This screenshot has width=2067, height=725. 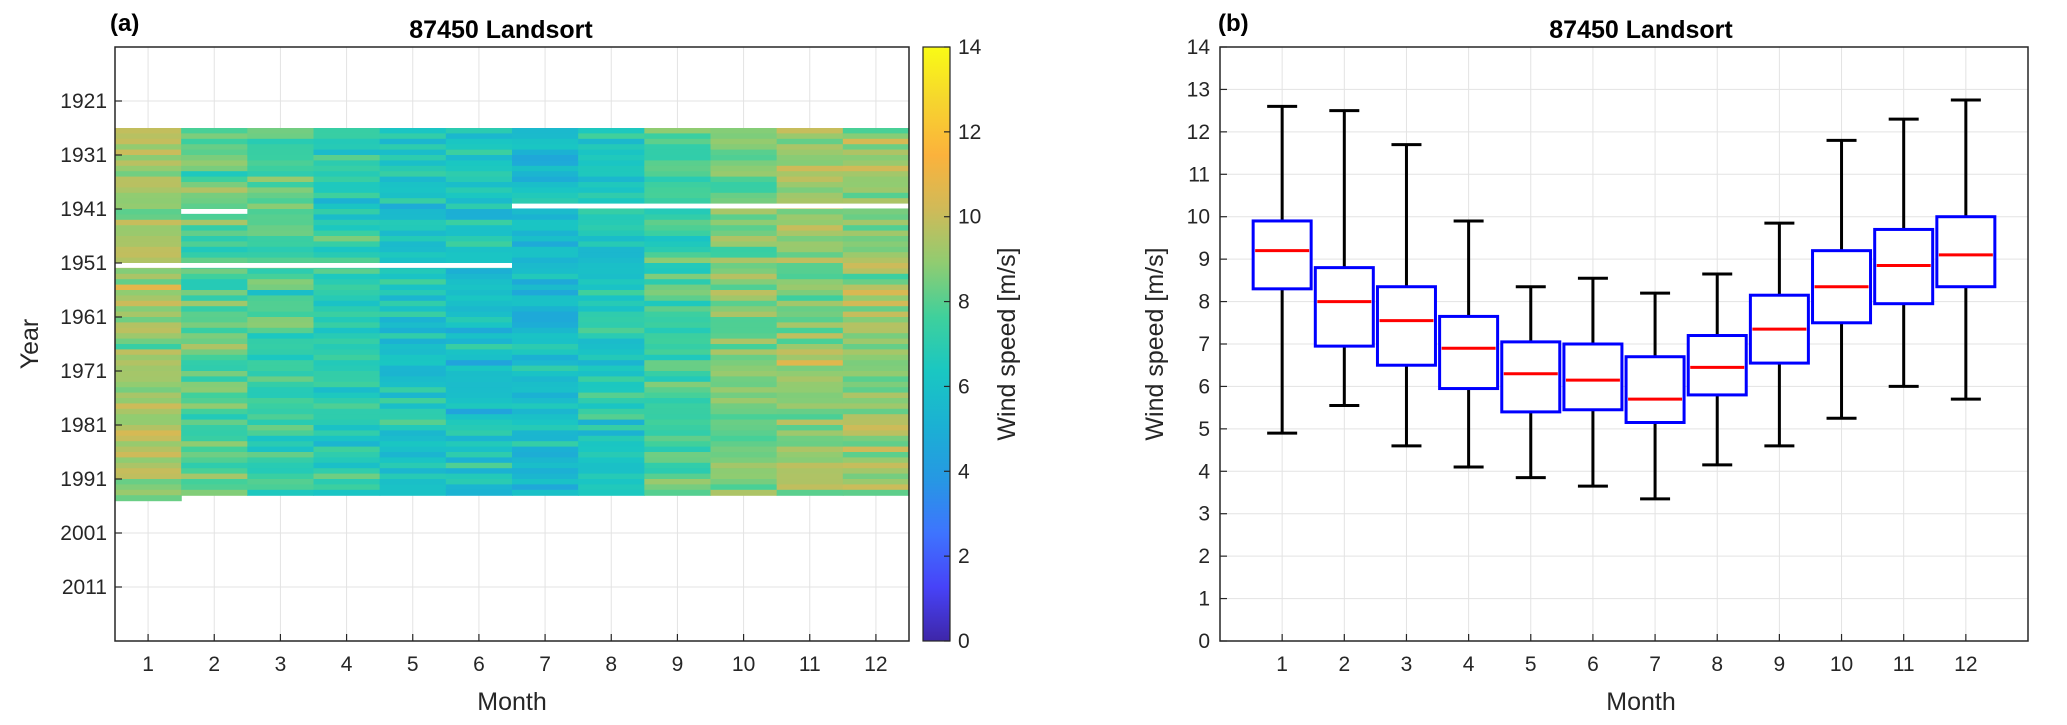 I want to click on panel-b-xtick-label: 1, so click(x=1282, y=664).